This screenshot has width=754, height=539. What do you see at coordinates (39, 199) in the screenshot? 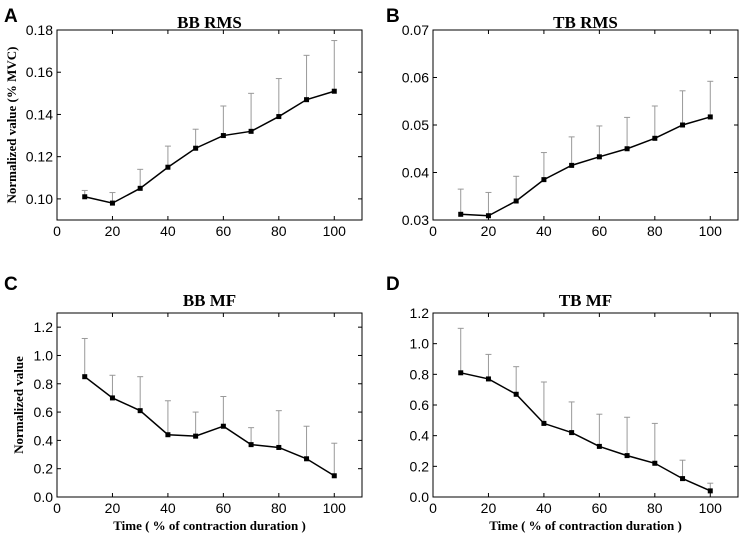
I see `y-tick-label-a: 0.10` at bounding box center [39, 199].